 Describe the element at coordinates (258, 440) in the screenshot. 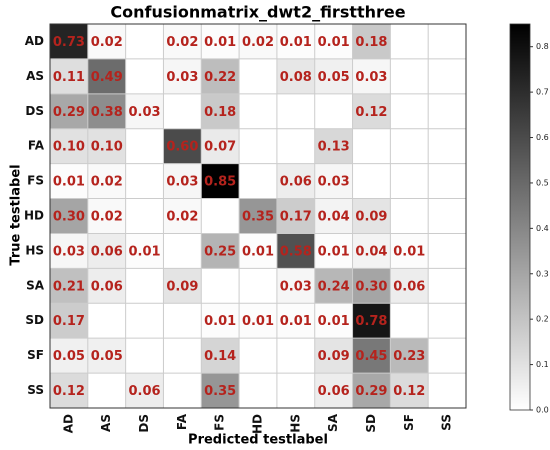

I see `x-axis-label: Predicted testlabel` at that location.